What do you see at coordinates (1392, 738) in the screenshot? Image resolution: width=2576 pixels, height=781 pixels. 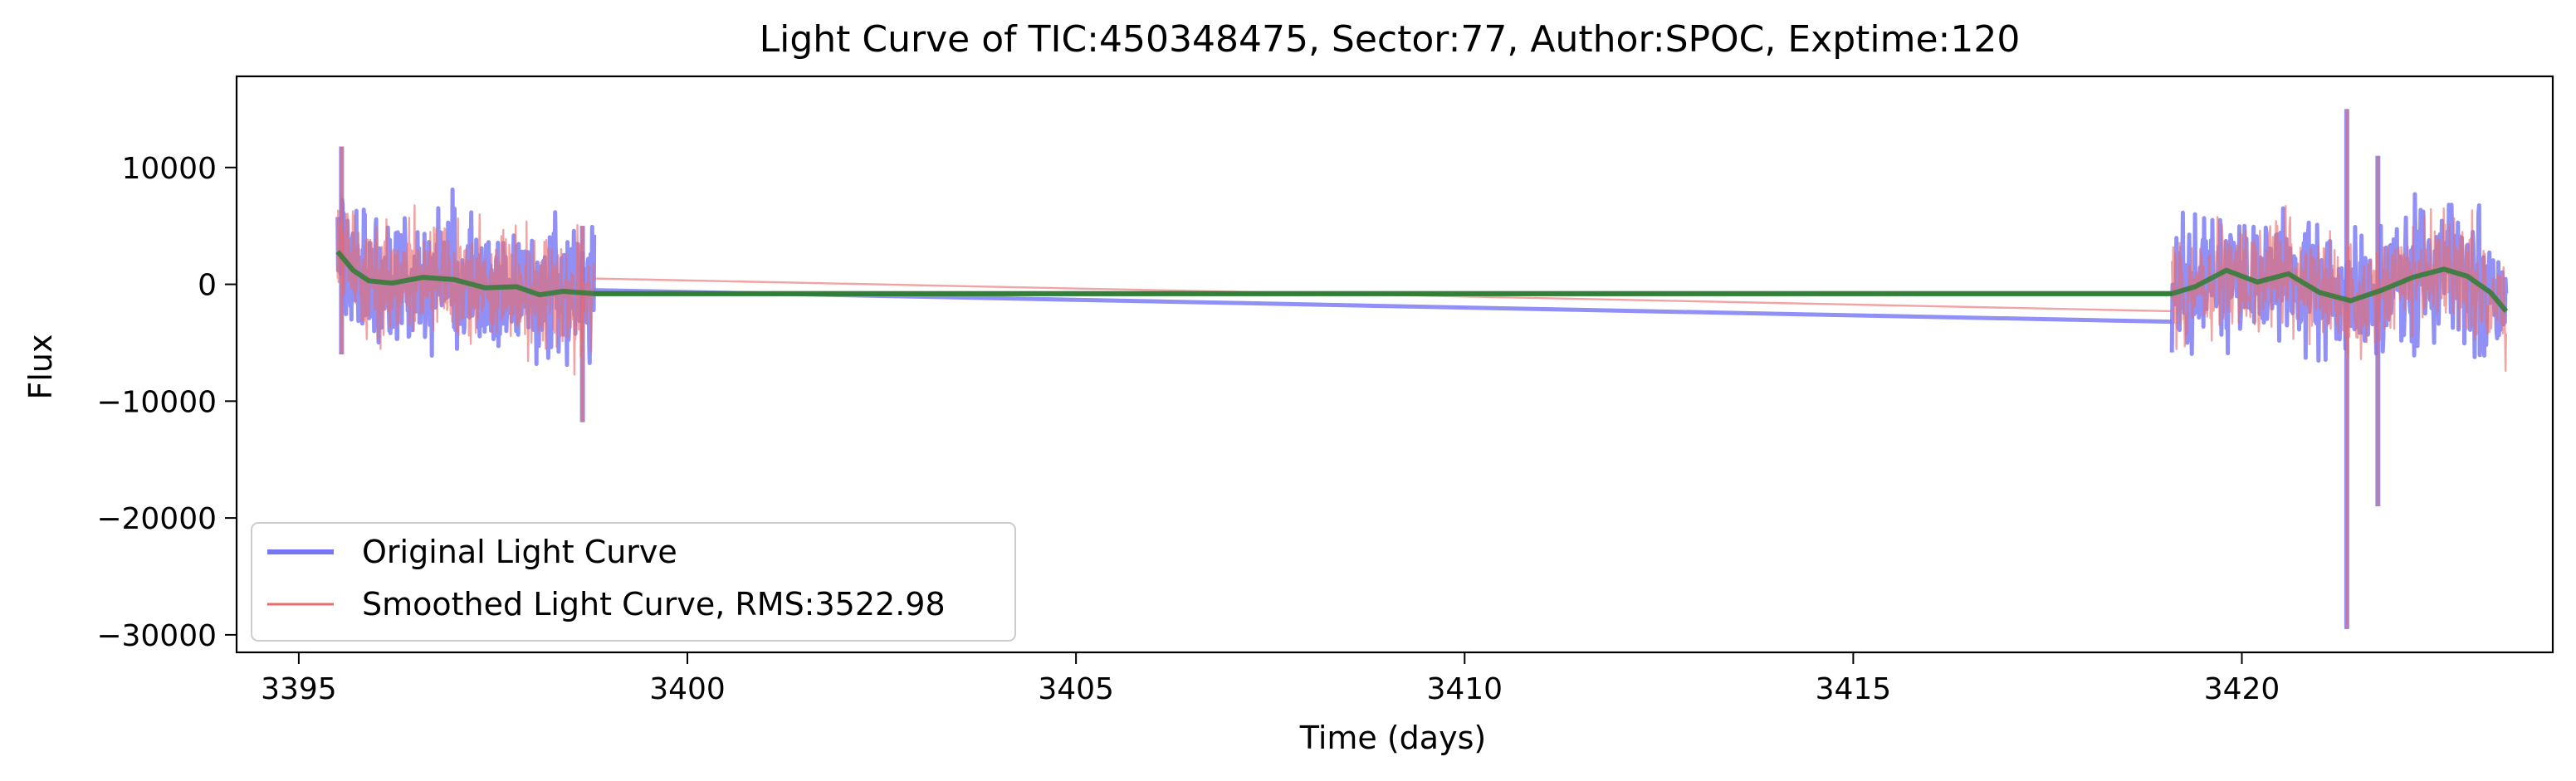 I see `x-axis-label: Time (days)` at bounding box center [1392, 738].